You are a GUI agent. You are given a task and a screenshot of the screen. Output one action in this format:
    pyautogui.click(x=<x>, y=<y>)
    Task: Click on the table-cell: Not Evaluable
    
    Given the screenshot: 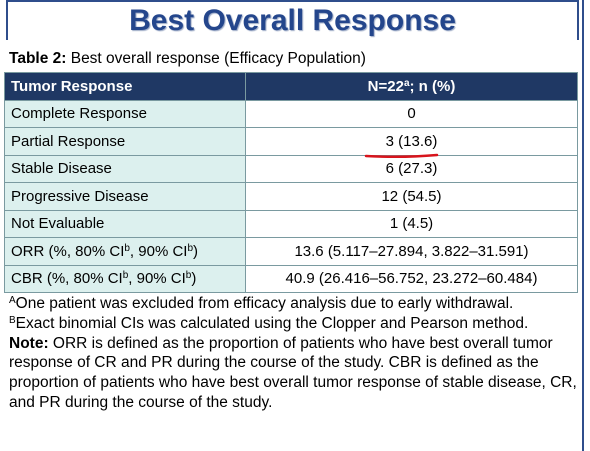 What is the action you would take?
    pyautogui.click(x=125, y=223)
    